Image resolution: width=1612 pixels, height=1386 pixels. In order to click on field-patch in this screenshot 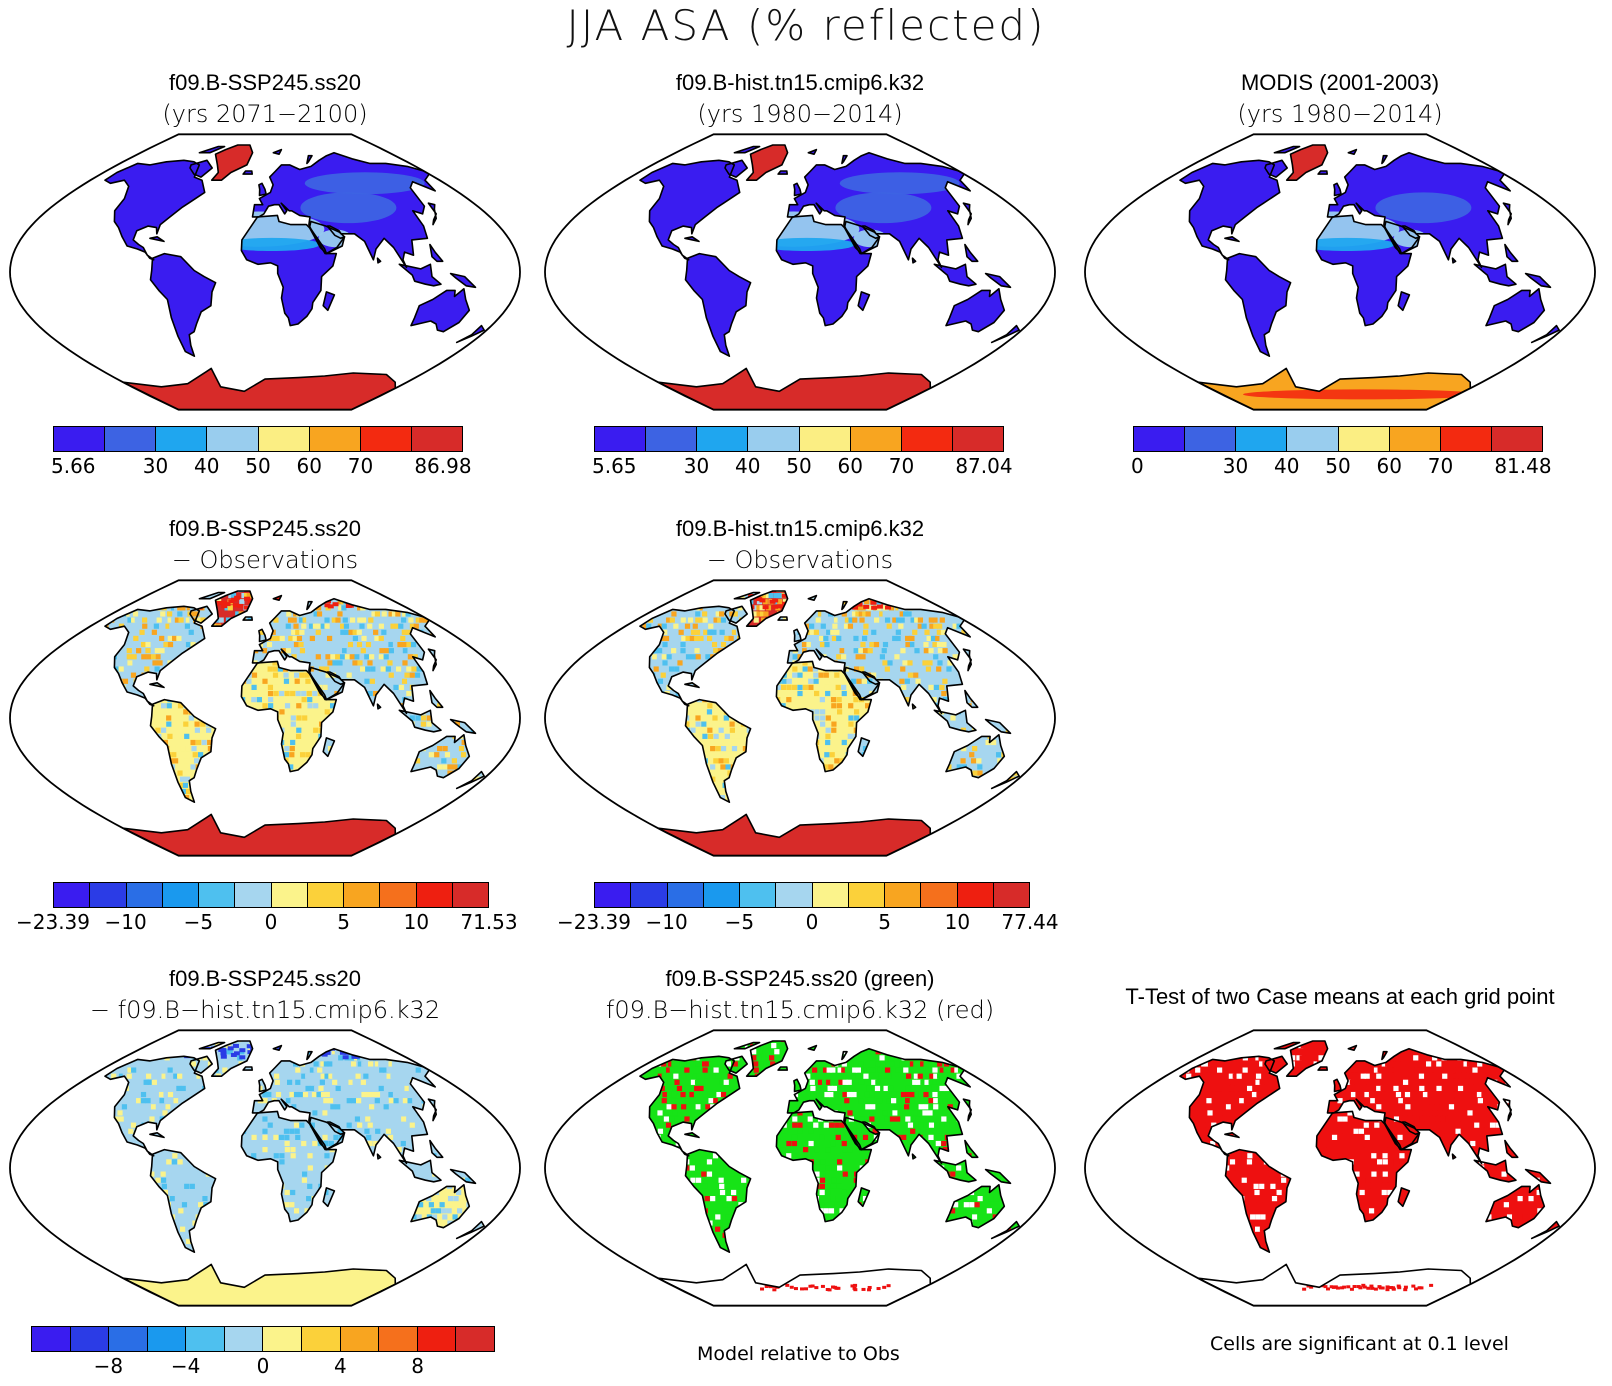, I will do `click(364, 183)`.